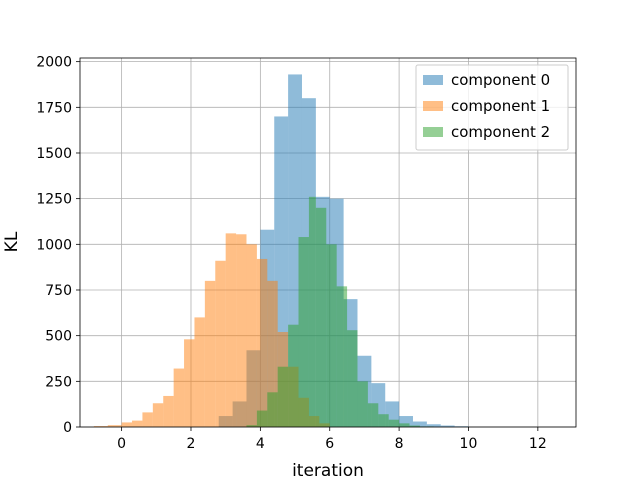  What do you see at coordinates (500, 80) in the screenshot?
I see `legend-label: component 0` at bounding box center [500, 80].